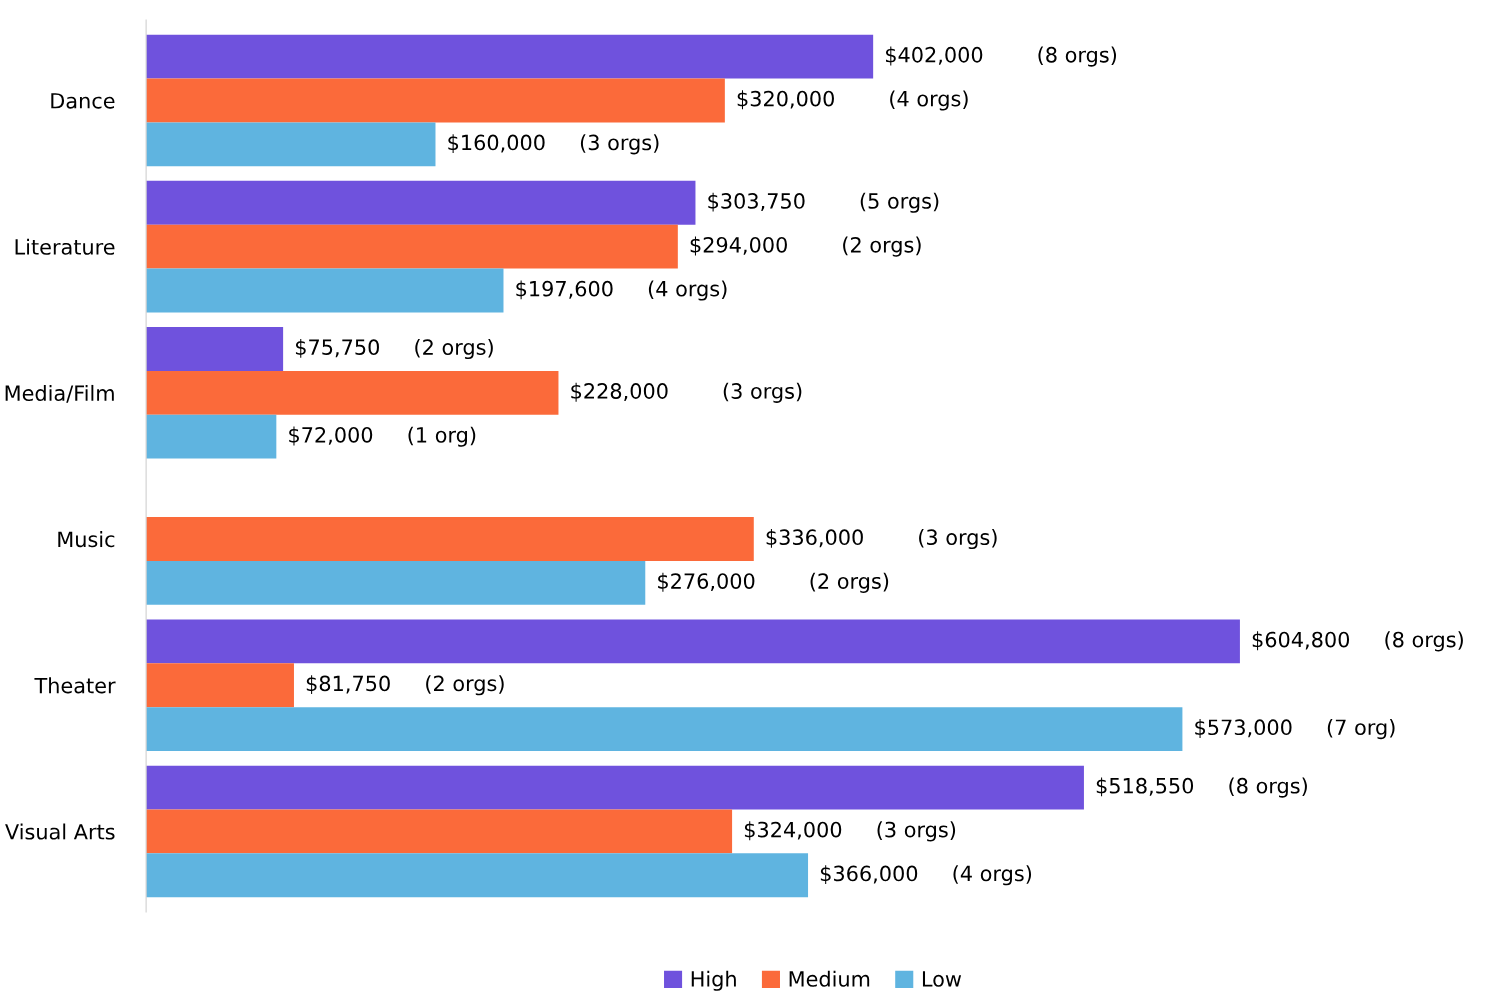 This screenshot has width=1491, height=1002. Describe the element at coordinates (1295, 729) in the screenshot. I see `data-label: $573,000 (7 org)` at that location.